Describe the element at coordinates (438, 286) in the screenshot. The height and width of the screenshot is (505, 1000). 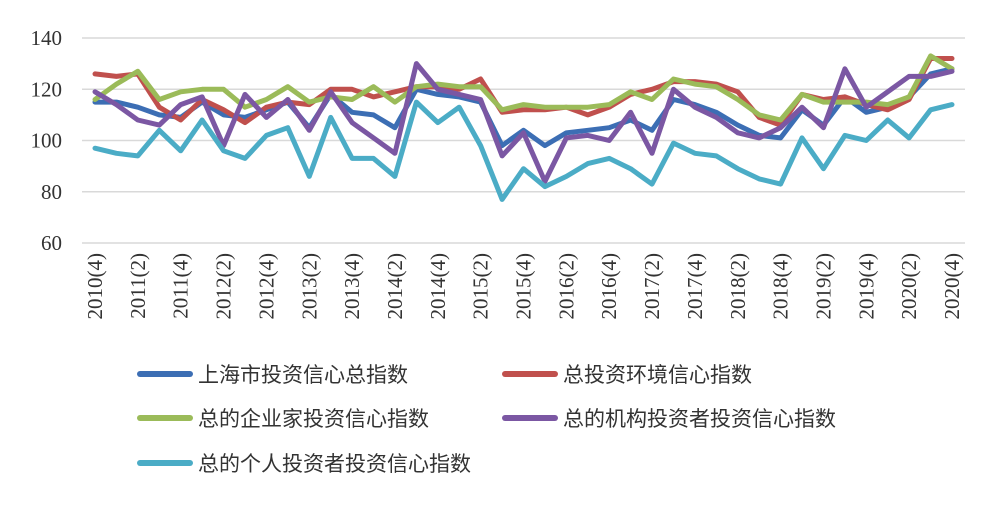
I see `x-tick-label: 2014(4)` at that location.